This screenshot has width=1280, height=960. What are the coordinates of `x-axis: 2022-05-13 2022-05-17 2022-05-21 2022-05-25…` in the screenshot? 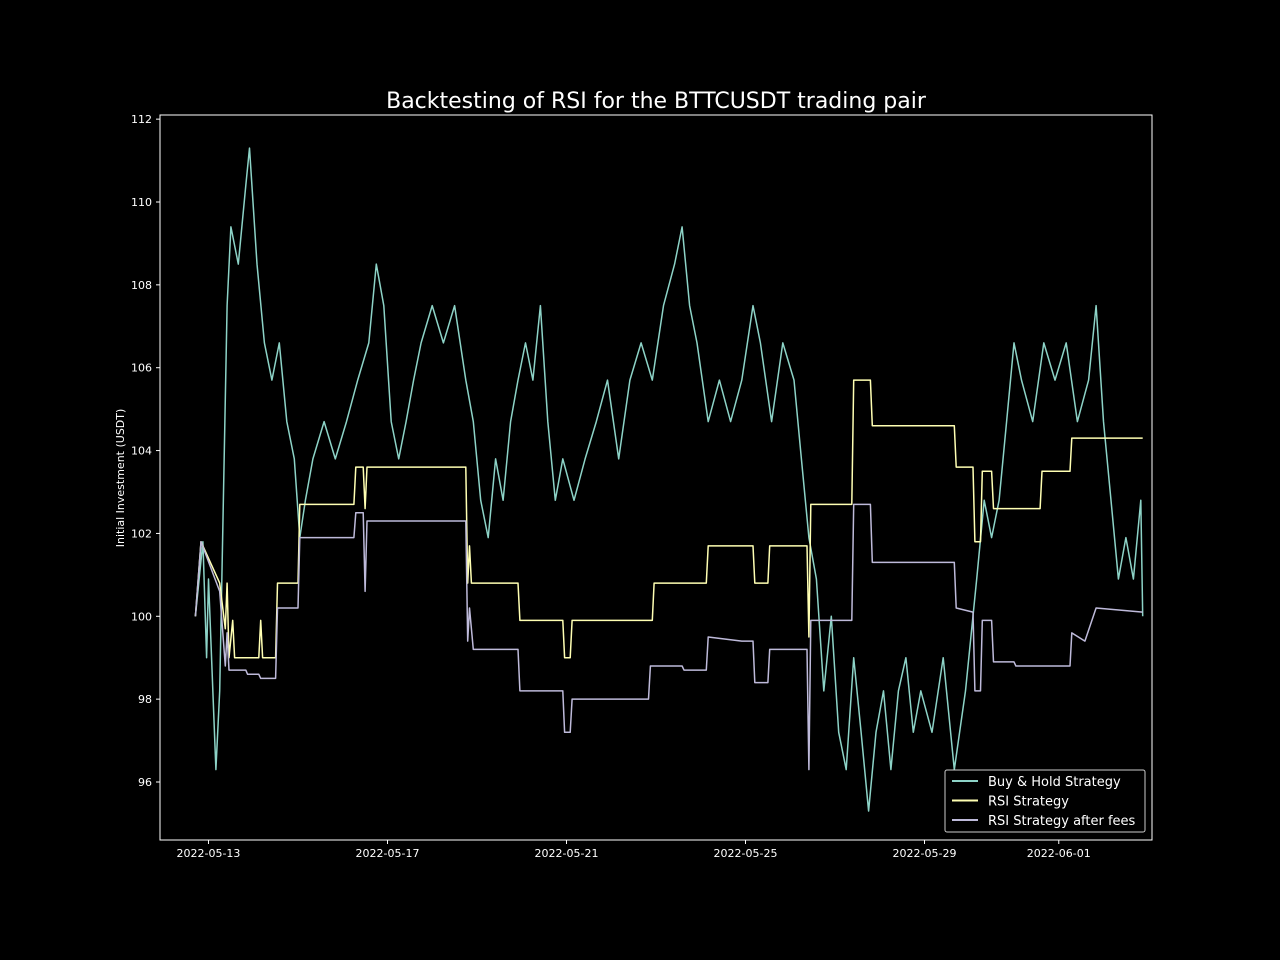 It's located at (634, 850).